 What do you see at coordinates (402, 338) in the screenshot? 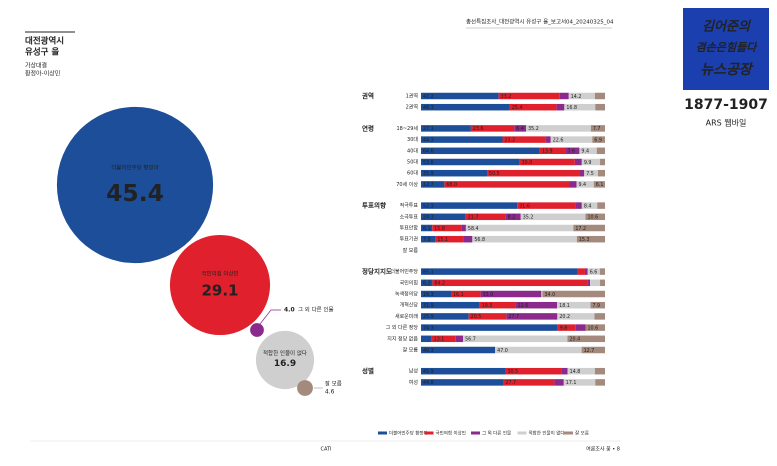
I see `row-label: 지지 정당 없음` at bounding box center [402, 338].